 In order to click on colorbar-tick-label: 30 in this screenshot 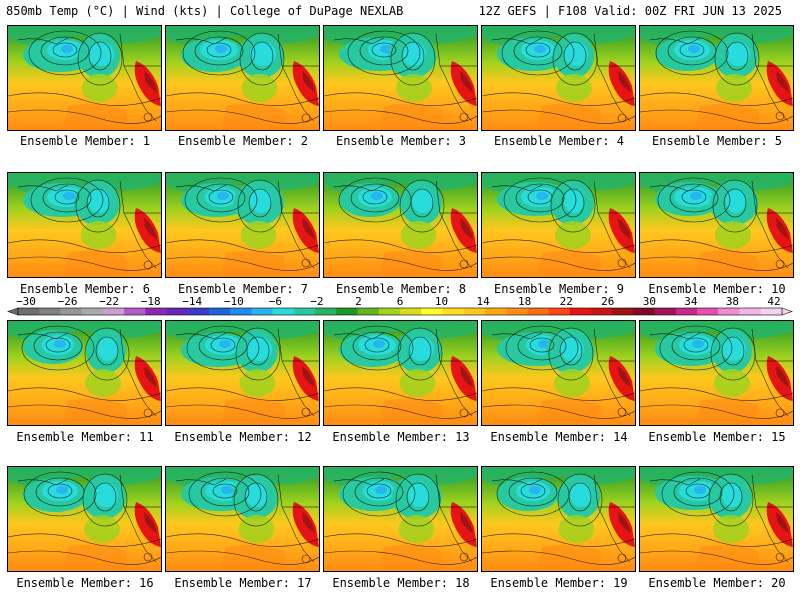, I will do `click(649, 302)`.